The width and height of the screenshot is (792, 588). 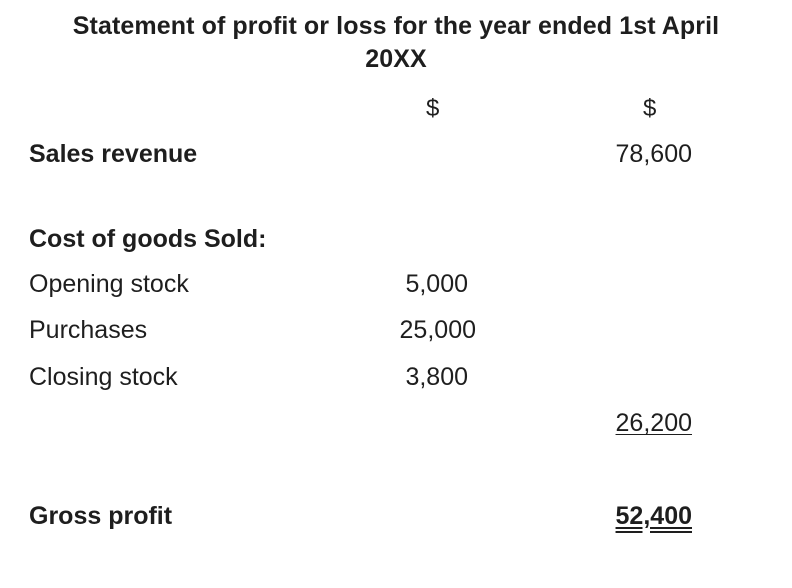 What do you see at coordinates (396, 59) in the screenshot?
I see `statement-title-line-2: 20XX` at bounding box center [396, 59].